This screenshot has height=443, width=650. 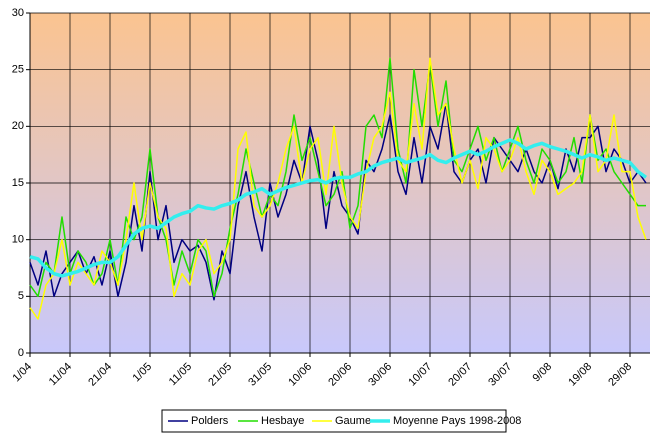 I want to click on x-tick-label: 21/05, so click(x=220, y=375).